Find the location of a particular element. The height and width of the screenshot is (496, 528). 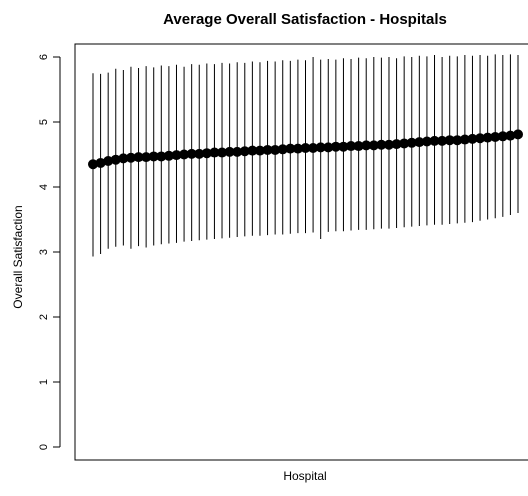

x-axis-label: Hospital is located at coordinates (304, 476).